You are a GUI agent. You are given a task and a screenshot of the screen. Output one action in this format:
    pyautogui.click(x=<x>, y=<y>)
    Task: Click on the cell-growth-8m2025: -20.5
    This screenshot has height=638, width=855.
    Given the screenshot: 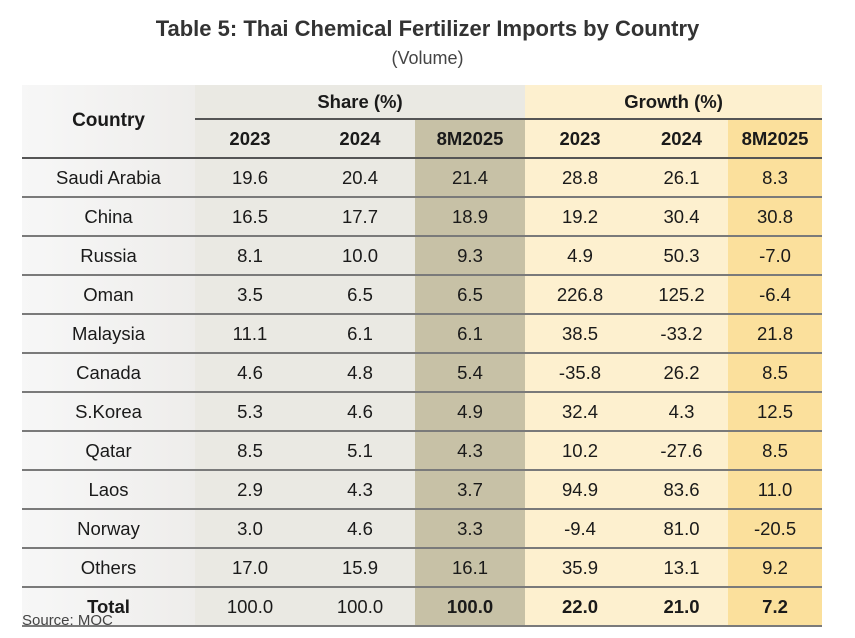 What is the action you would take?
    pyautogui.click(x=775, y=529)
    